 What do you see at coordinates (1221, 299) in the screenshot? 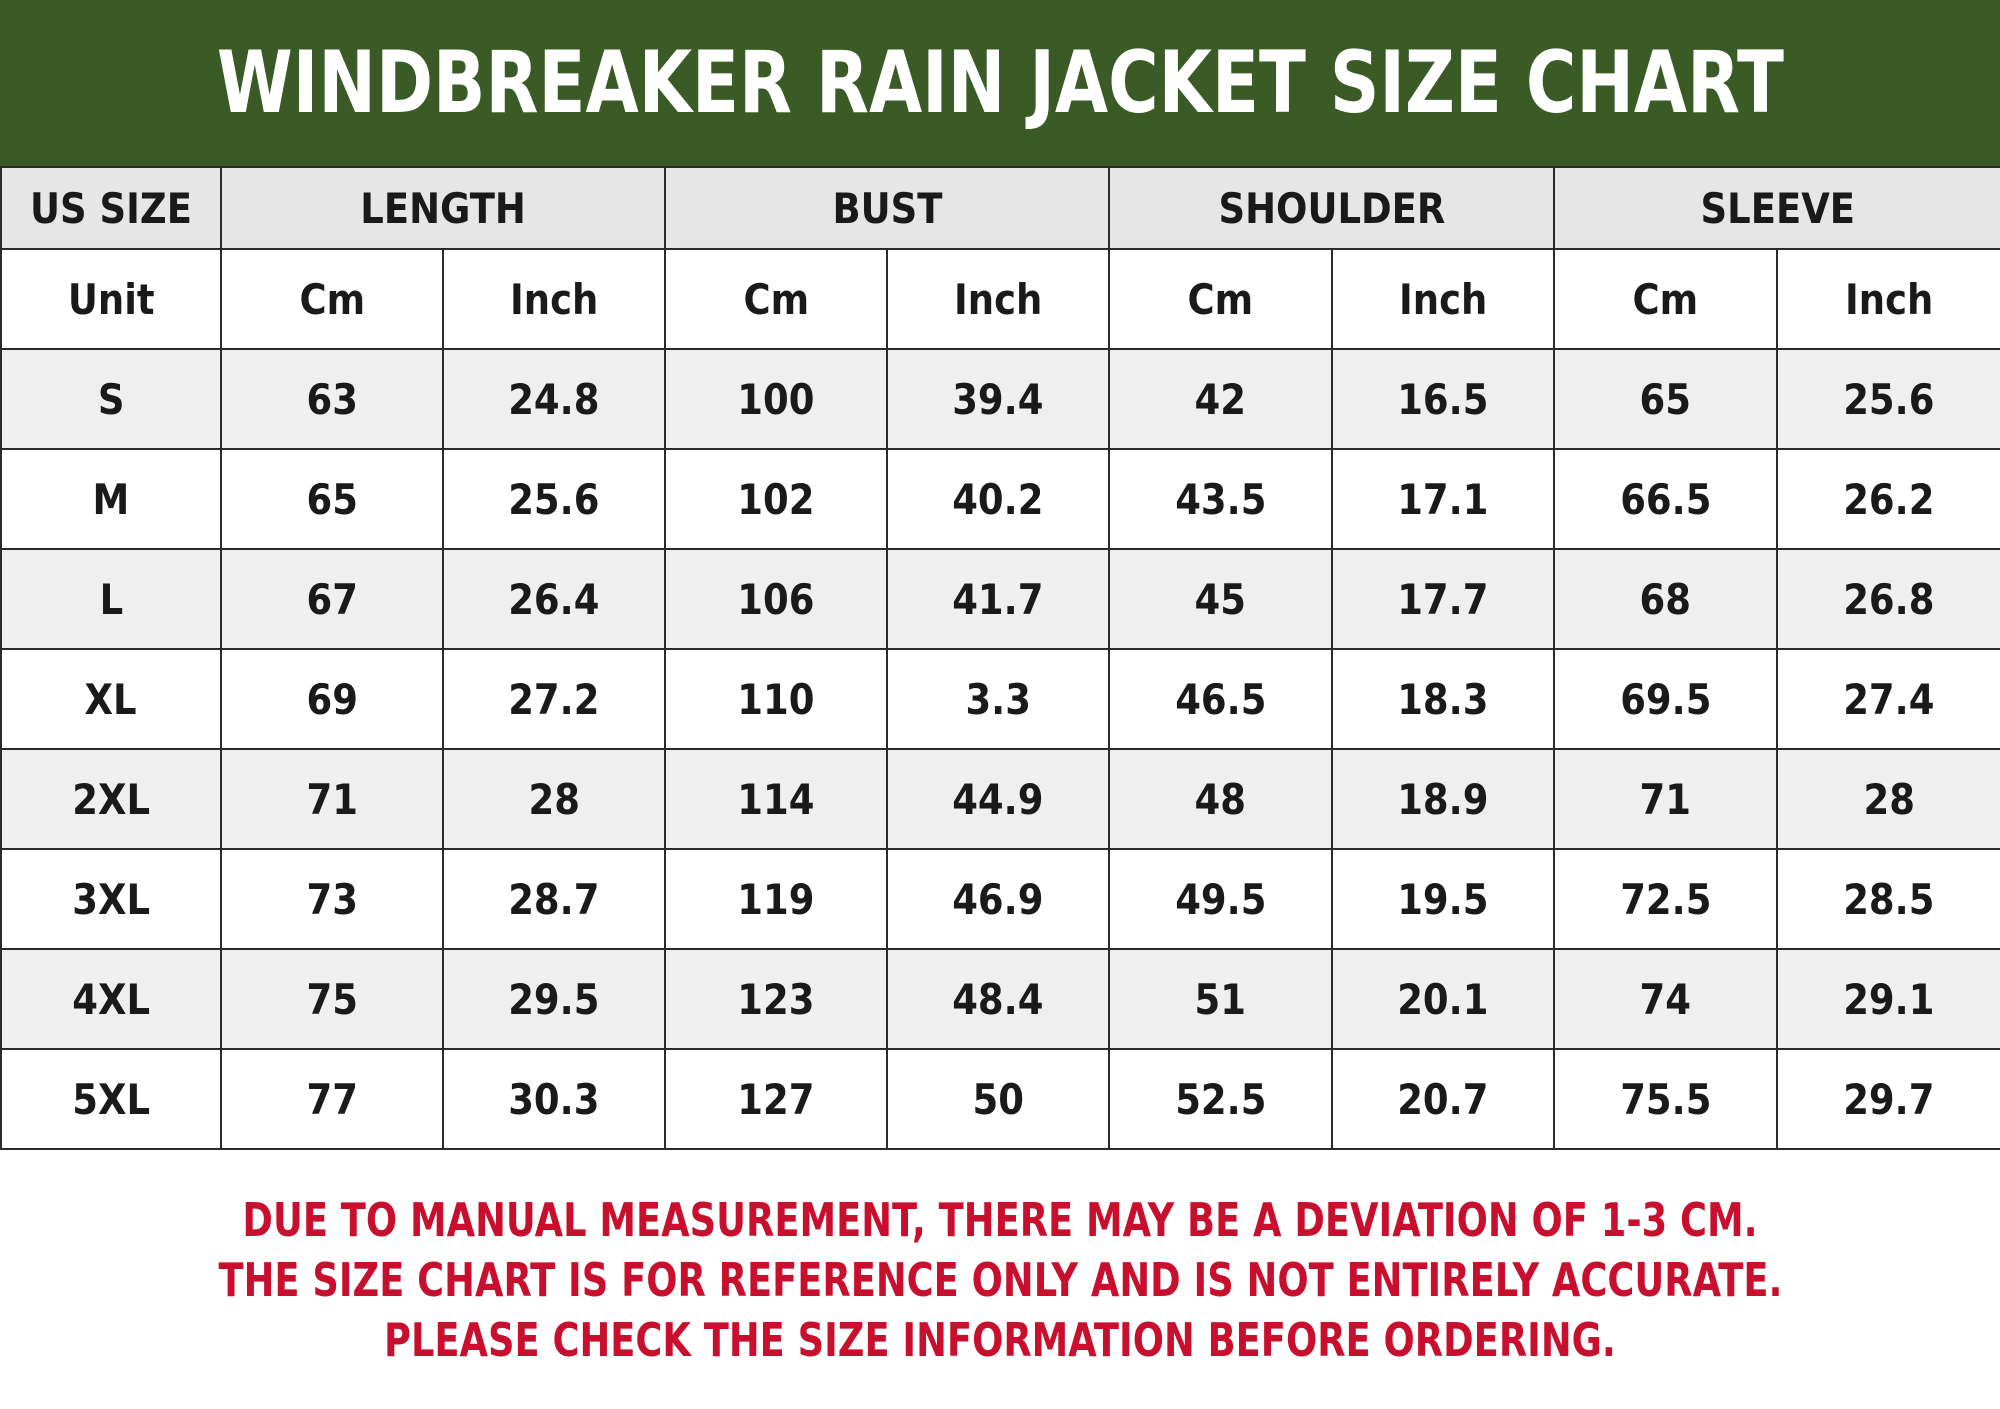
I see `unit-shoulder-cm: Cm` at bounding box center [1221, 299].